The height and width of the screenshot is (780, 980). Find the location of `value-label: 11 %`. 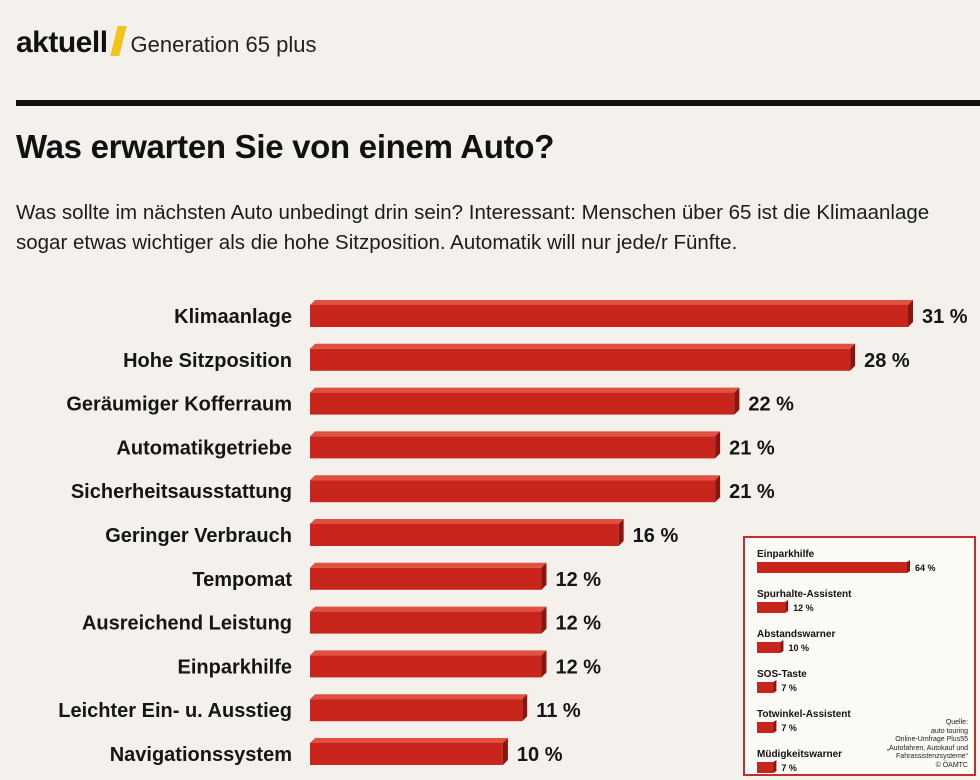

value-label: 11 % is located at coordinates (558, 711).